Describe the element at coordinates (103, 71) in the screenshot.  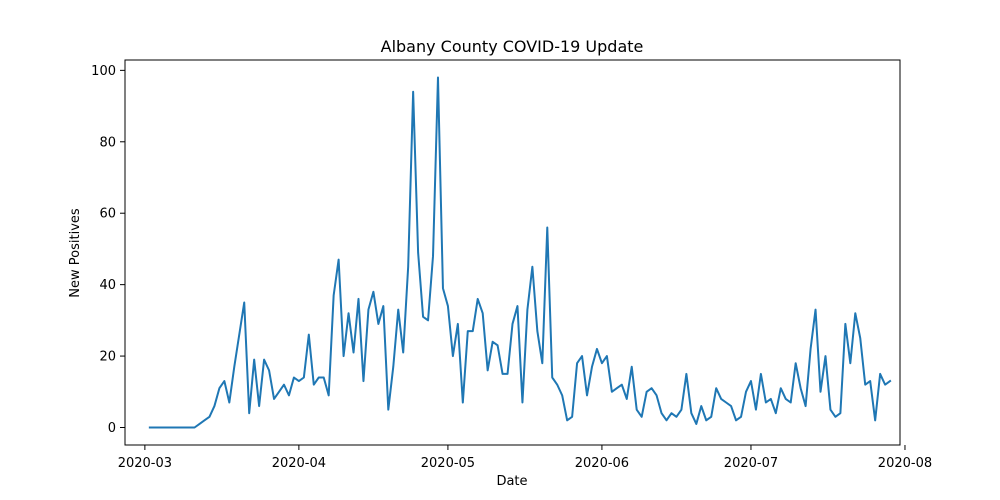
I see `y-tick-label: 100` at that location.